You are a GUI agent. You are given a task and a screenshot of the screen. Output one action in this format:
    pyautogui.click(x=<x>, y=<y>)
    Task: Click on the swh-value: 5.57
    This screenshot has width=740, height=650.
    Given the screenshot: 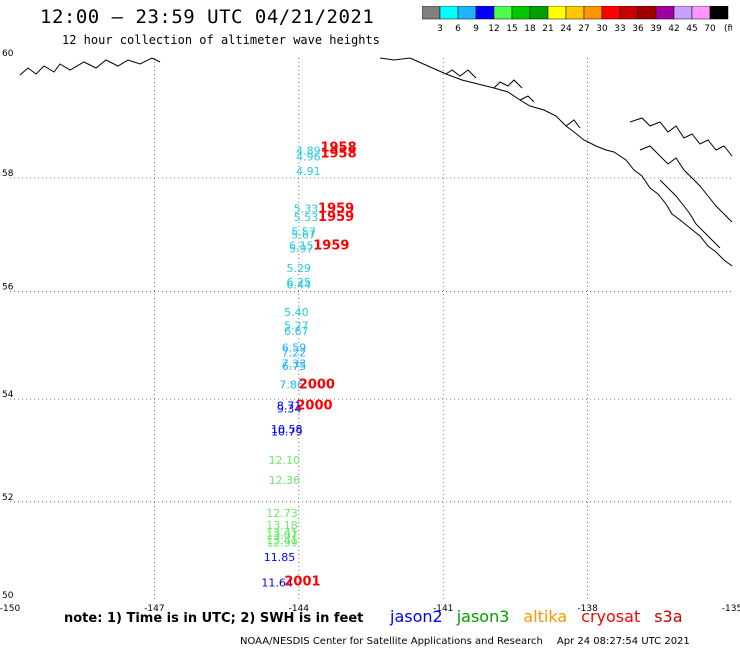 What is the action you would take?
    pyautogui.click(x=303, y=231)
    